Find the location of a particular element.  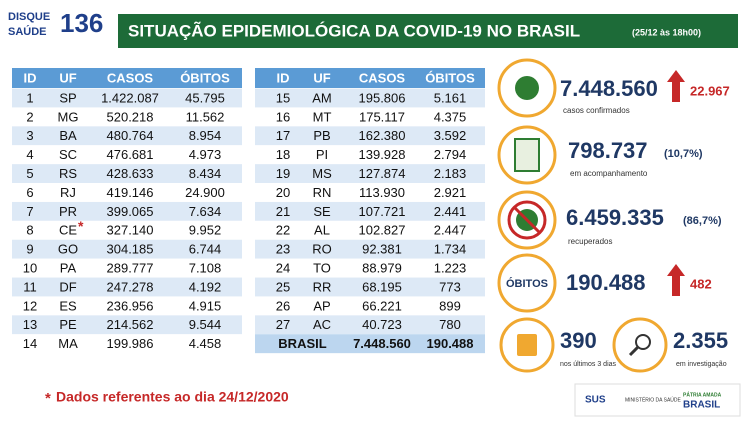

table-cell: RR is located at coordinates (322, 286).